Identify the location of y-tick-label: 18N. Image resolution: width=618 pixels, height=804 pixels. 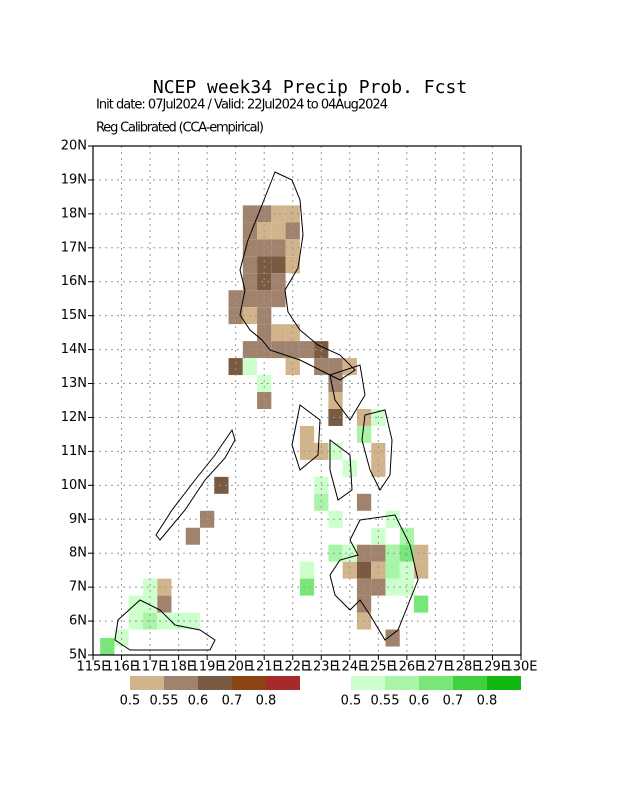
(74, 213).